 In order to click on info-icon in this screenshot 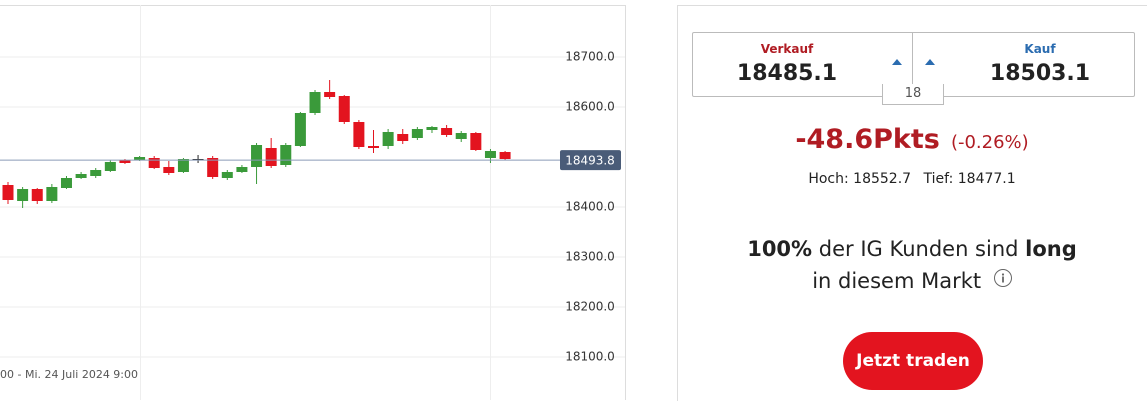, I will do `click(1002, 278)`.